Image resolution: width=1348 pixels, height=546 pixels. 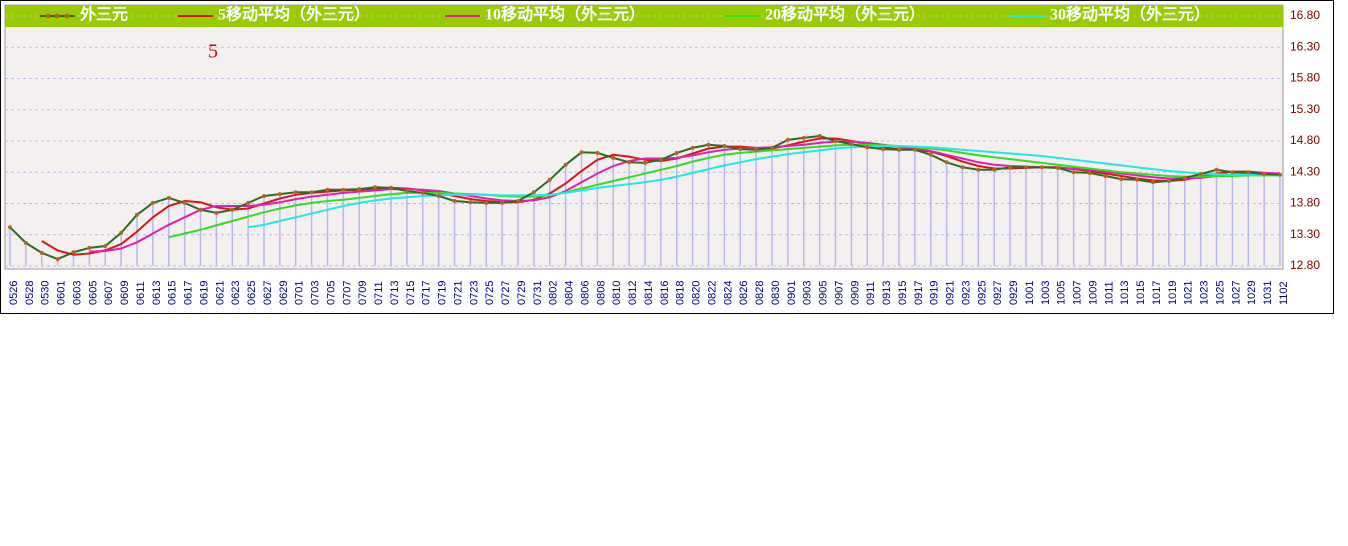 What do you see at coordinates (724, 191) in the screenshot?
I see `series-line` at bounding box center [724, 191].